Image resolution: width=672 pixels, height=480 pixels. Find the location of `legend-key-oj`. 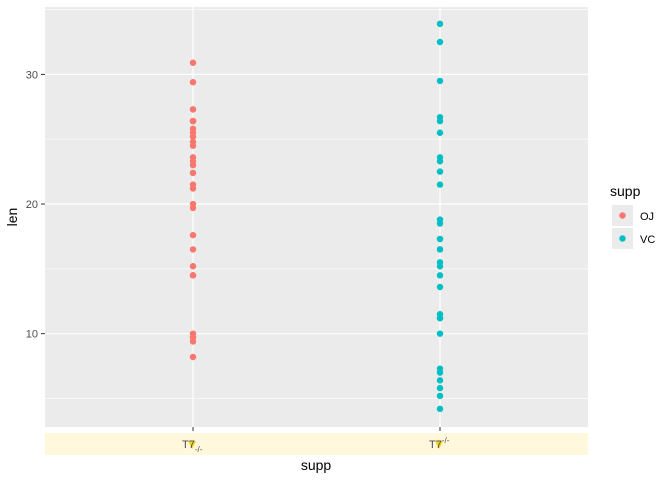

legend-key-oj is located at coordinates (622, 215).